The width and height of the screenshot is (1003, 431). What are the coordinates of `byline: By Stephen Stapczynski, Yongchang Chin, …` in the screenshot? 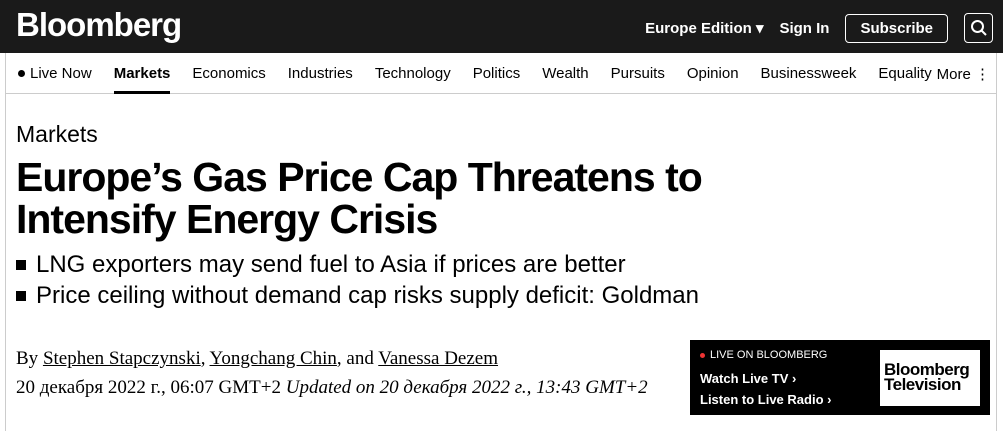 It's located at (336, 373).